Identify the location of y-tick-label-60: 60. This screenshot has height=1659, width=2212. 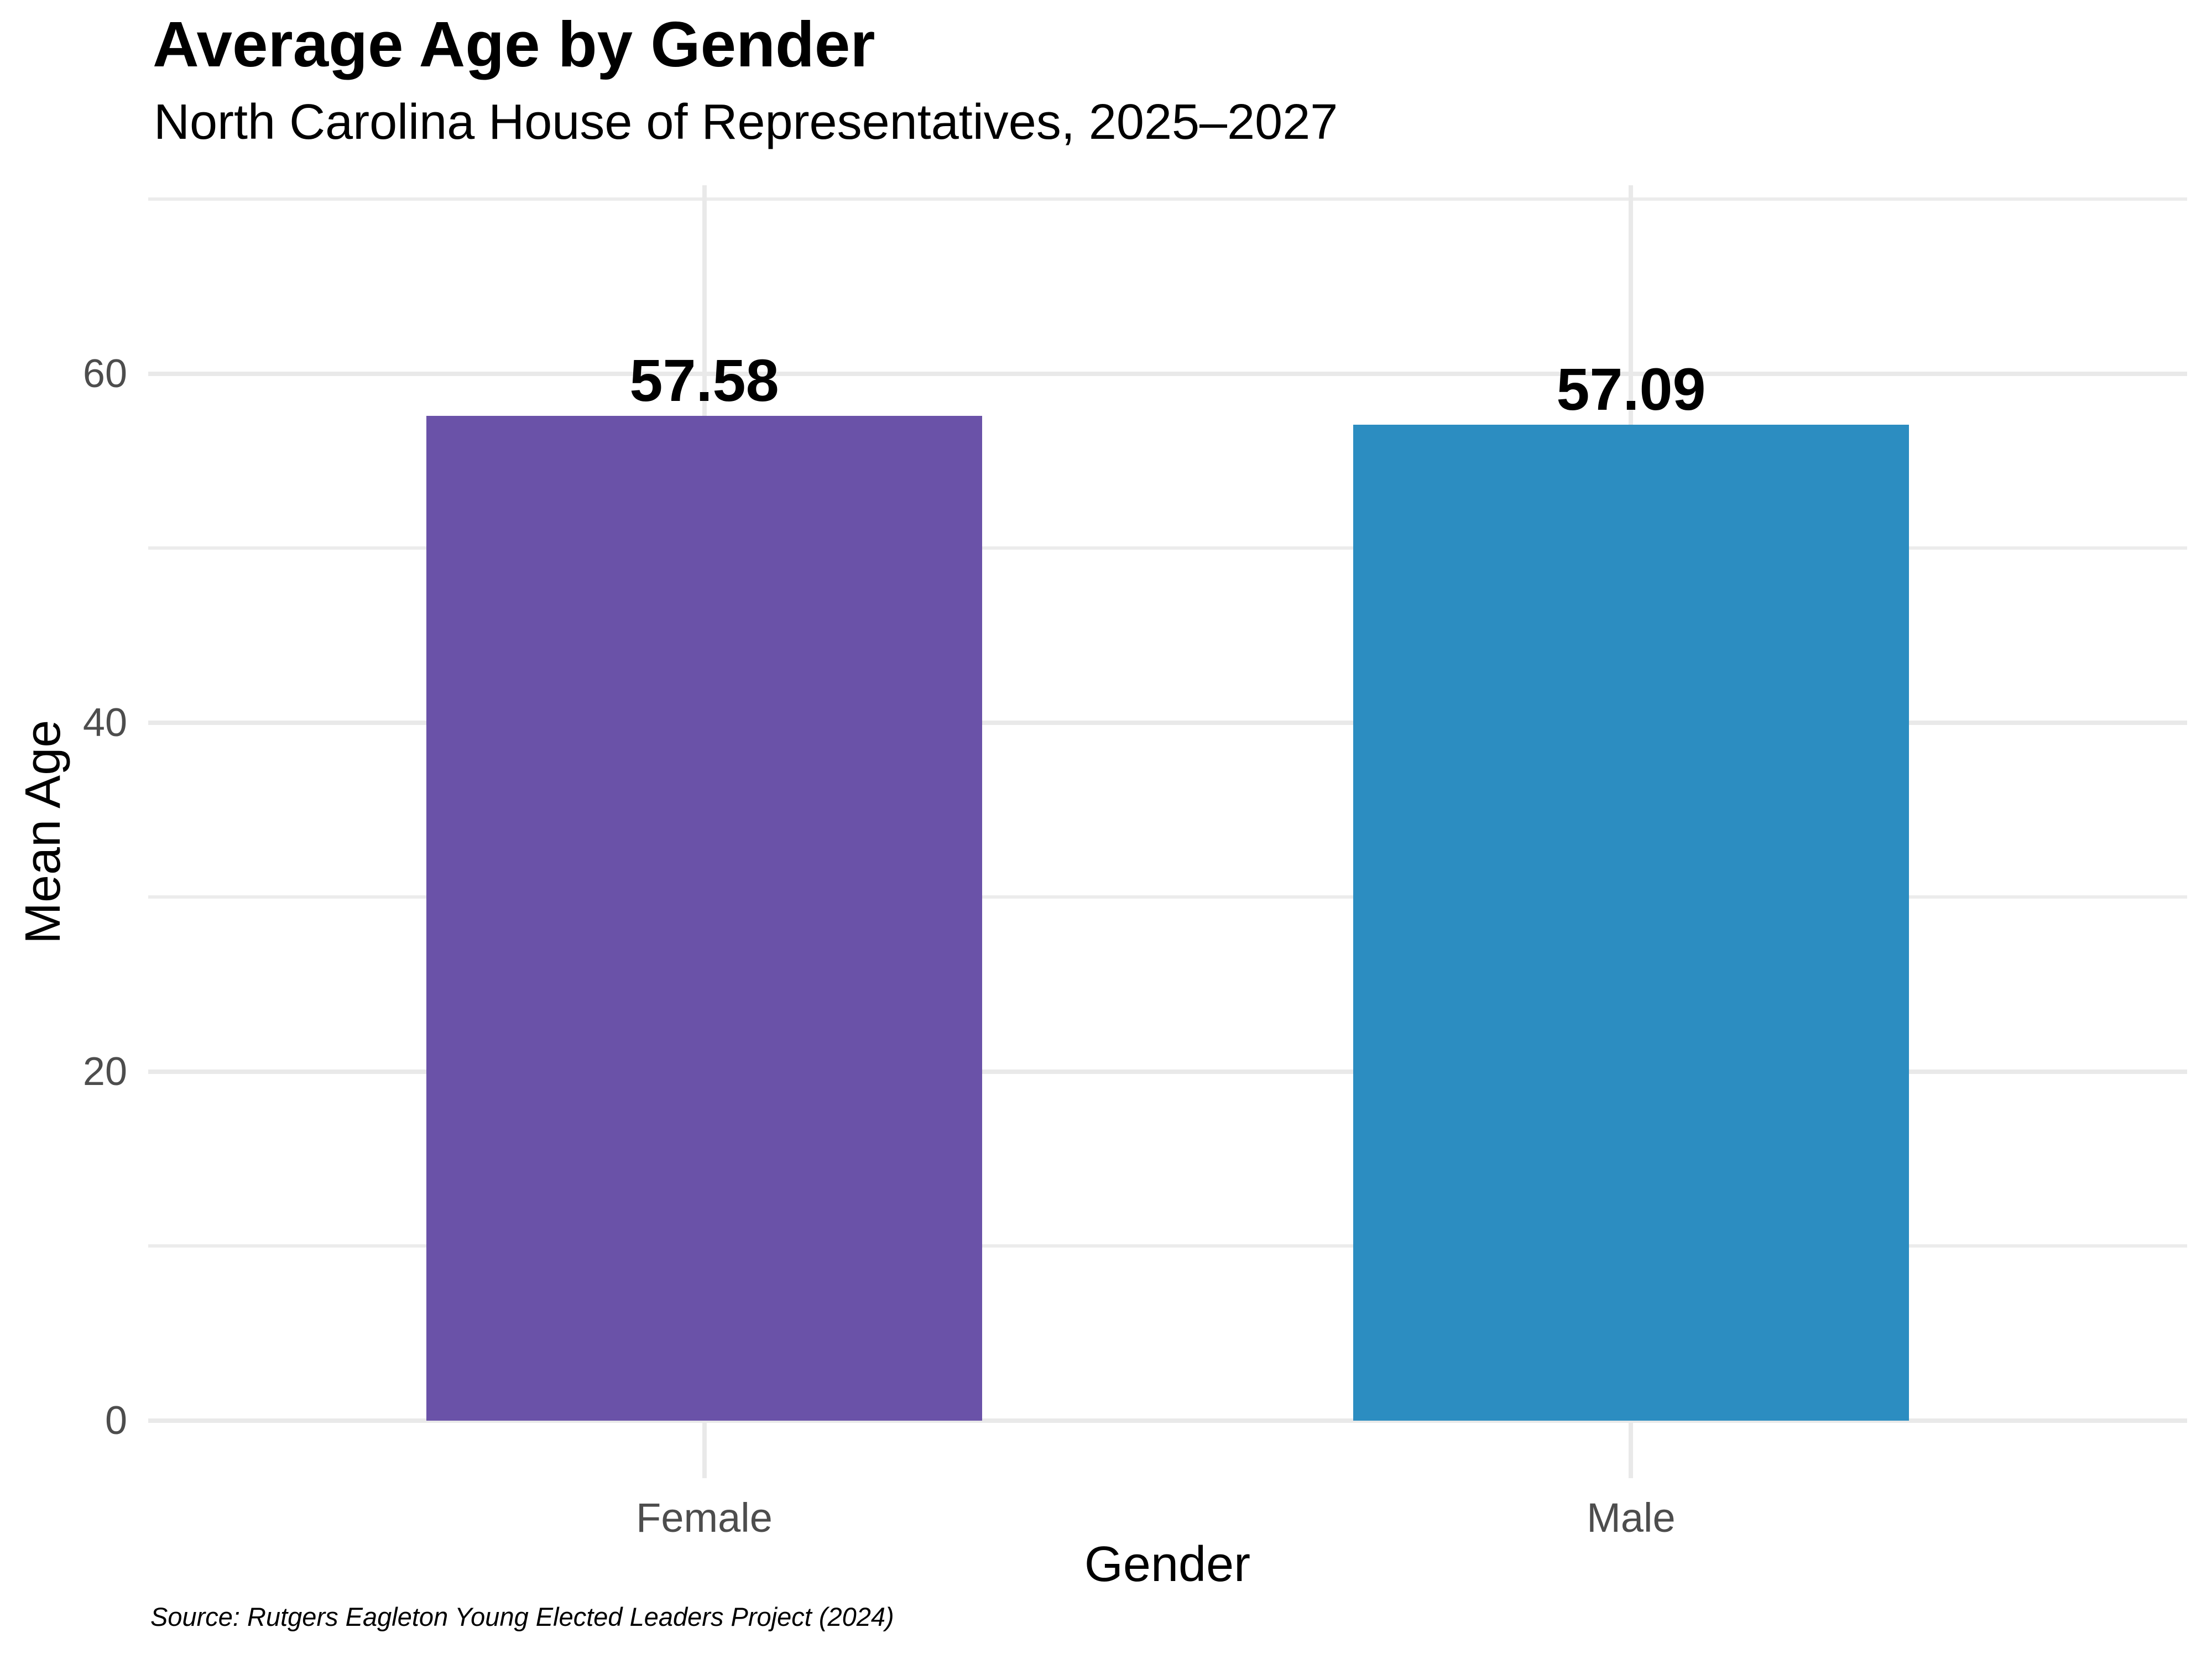
(105, 374).